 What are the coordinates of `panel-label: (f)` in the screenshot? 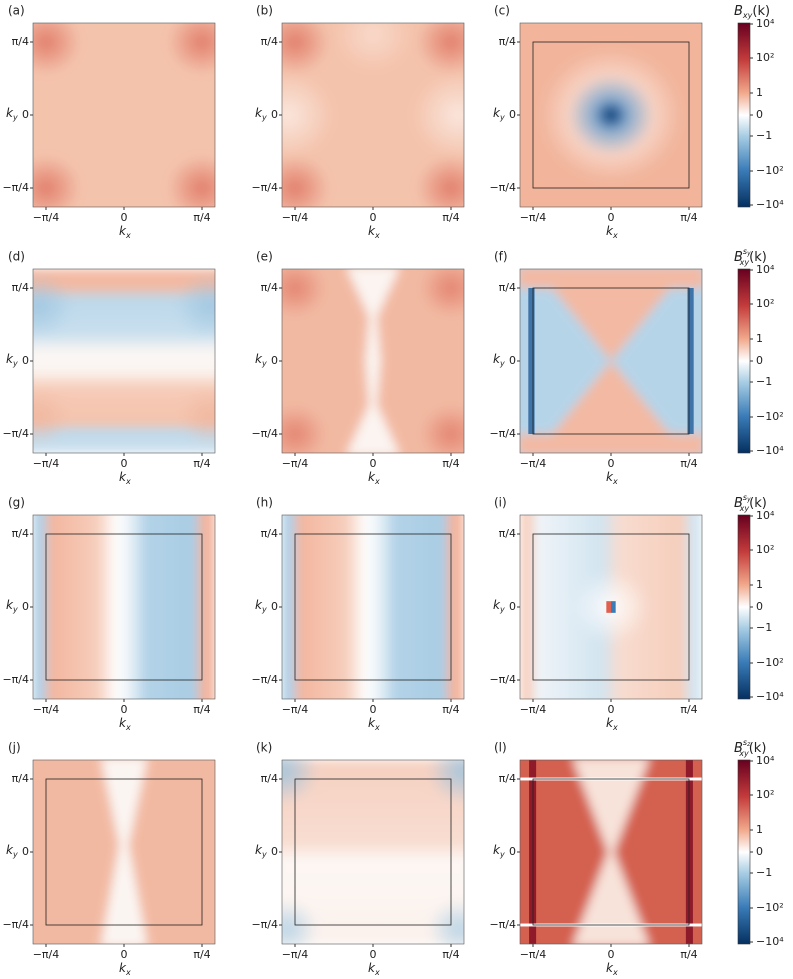 It's located at (501, 257).